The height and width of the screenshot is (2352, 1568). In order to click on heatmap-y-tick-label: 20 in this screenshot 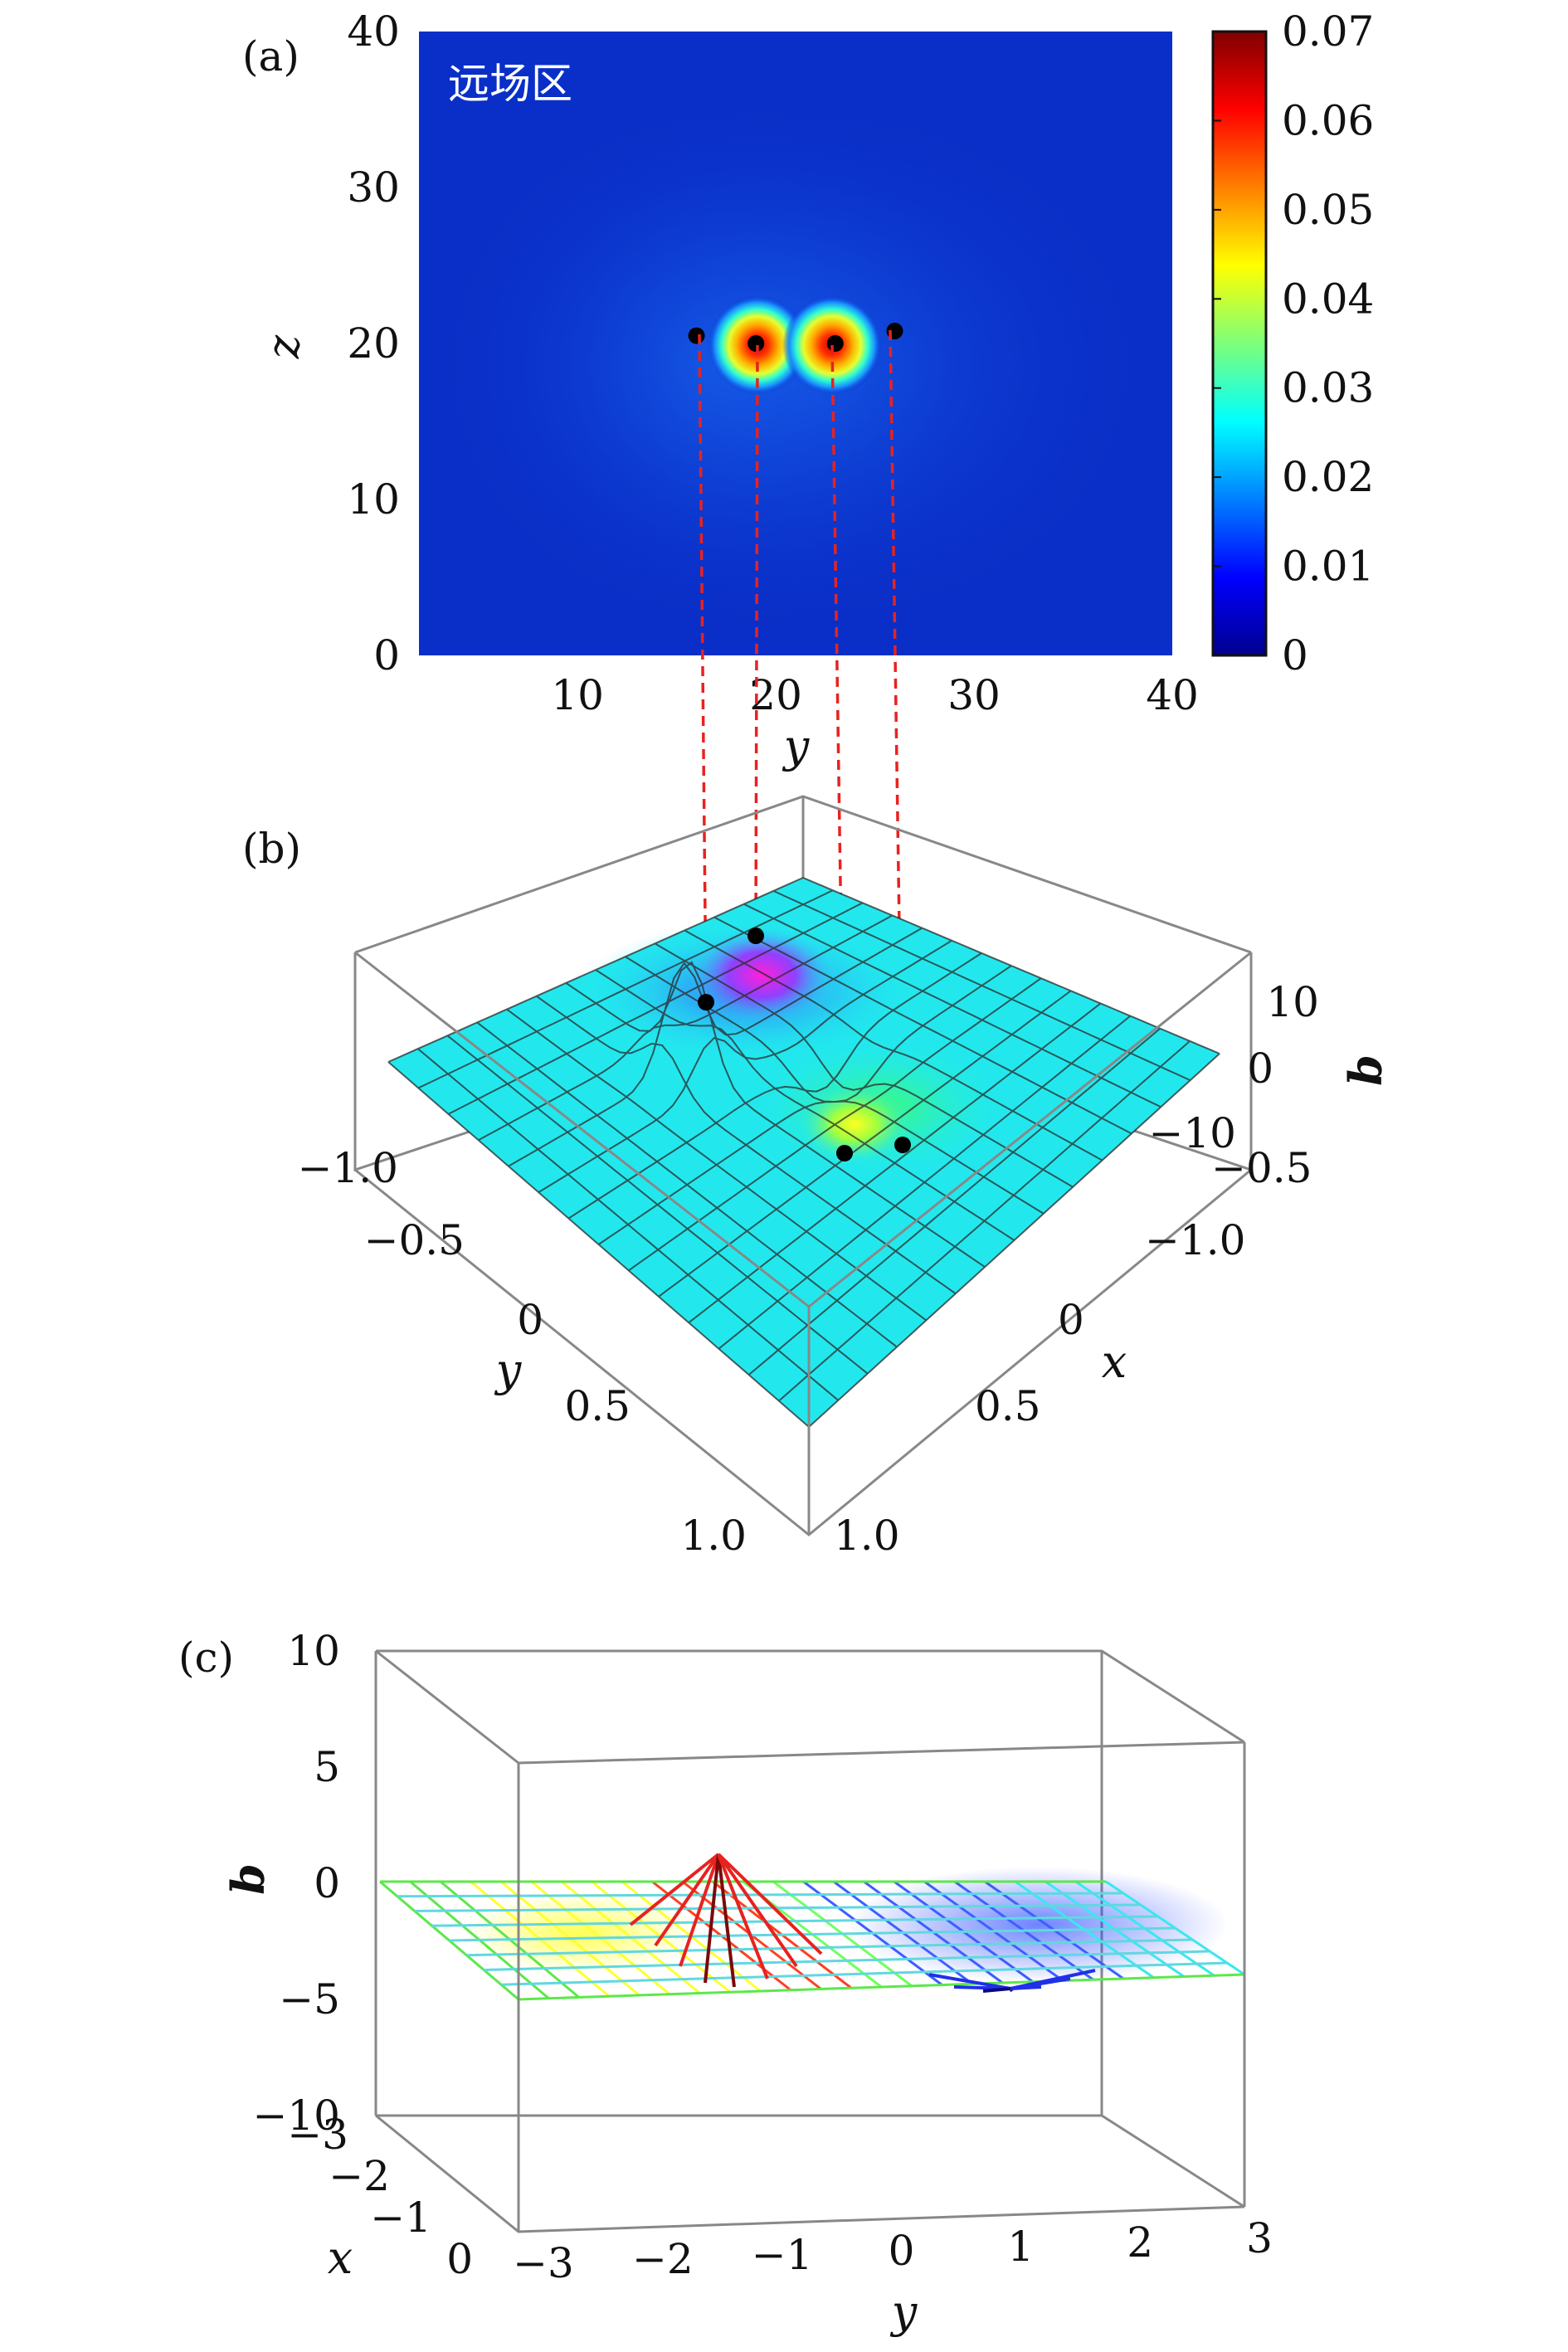, I will do `click(373, 343)`.